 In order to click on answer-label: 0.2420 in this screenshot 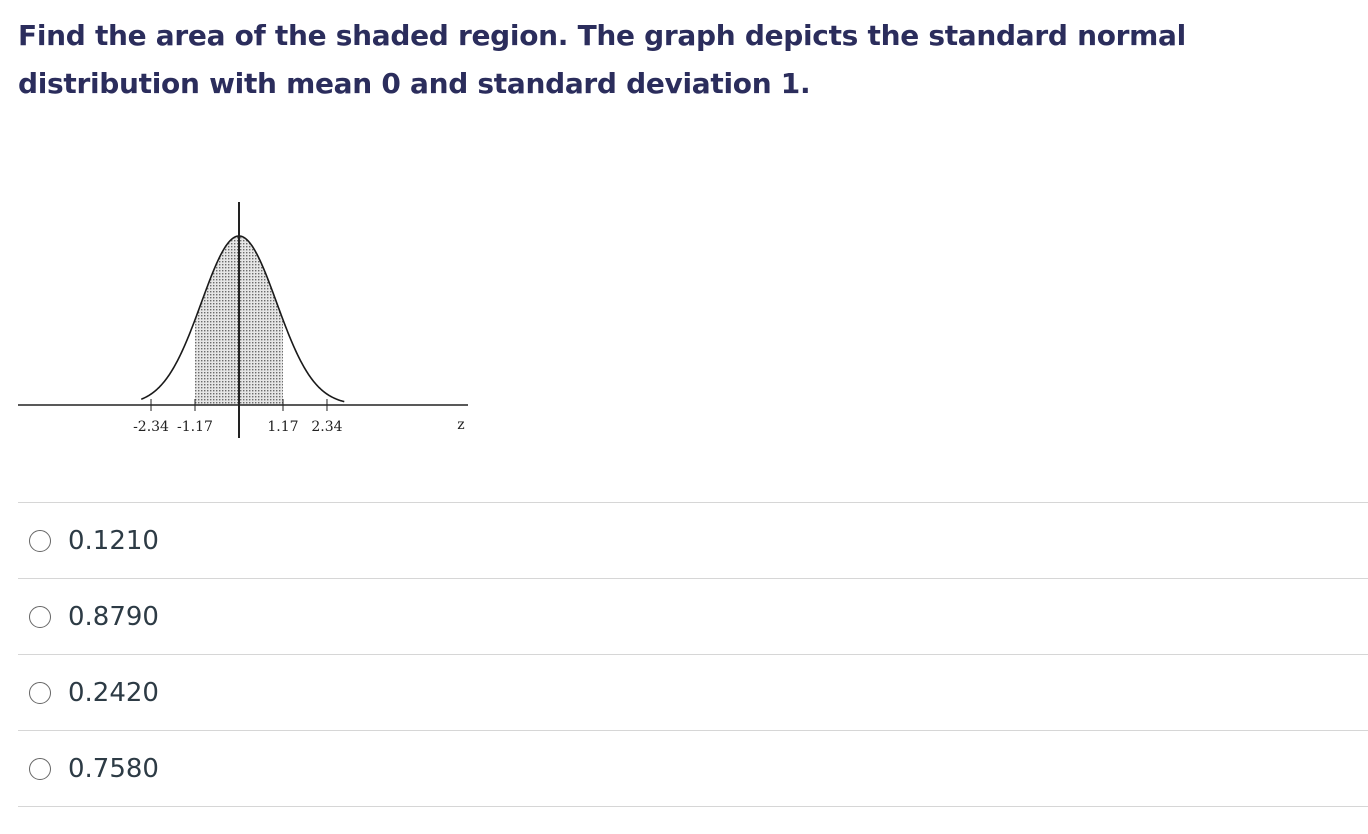, I will do `click(113, 692)`.